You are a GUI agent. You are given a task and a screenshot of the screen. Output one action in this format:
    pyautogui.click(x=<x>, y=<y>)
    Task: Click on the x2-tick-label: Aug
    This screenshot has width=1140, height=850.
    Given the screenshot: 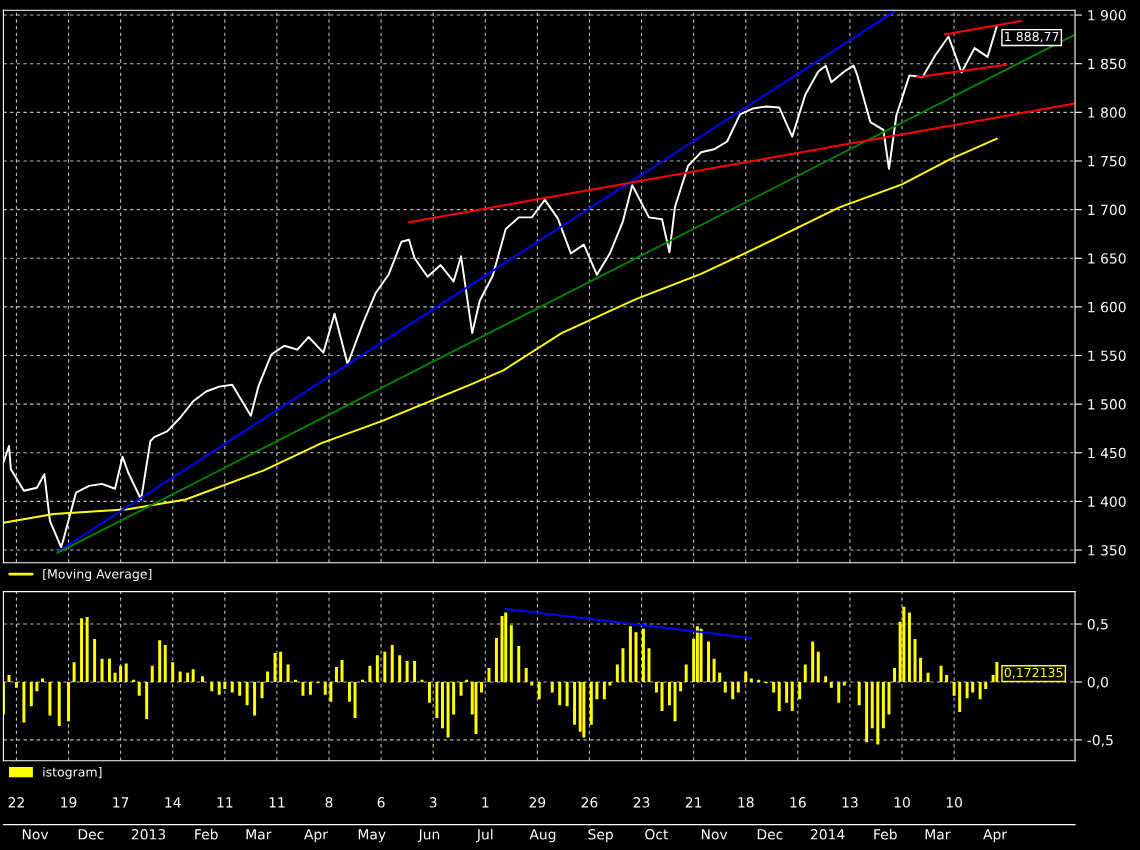 What is the action you would take?
    pyautogui.click(x=542, y=836)
    